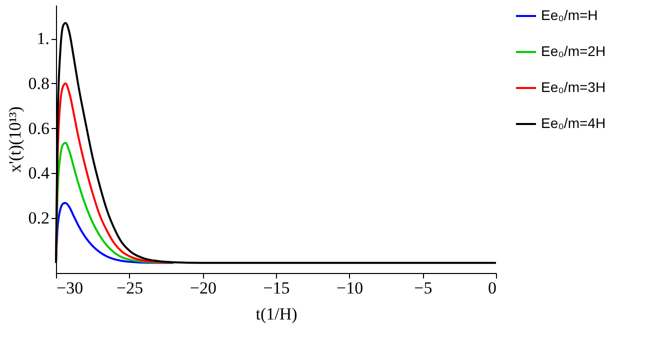 This screenshot has height=352, width=654. Describe the element at coordinates (573, 87) in the screenshot. I see `legend-label: Ee₀/m=3H` at that location.